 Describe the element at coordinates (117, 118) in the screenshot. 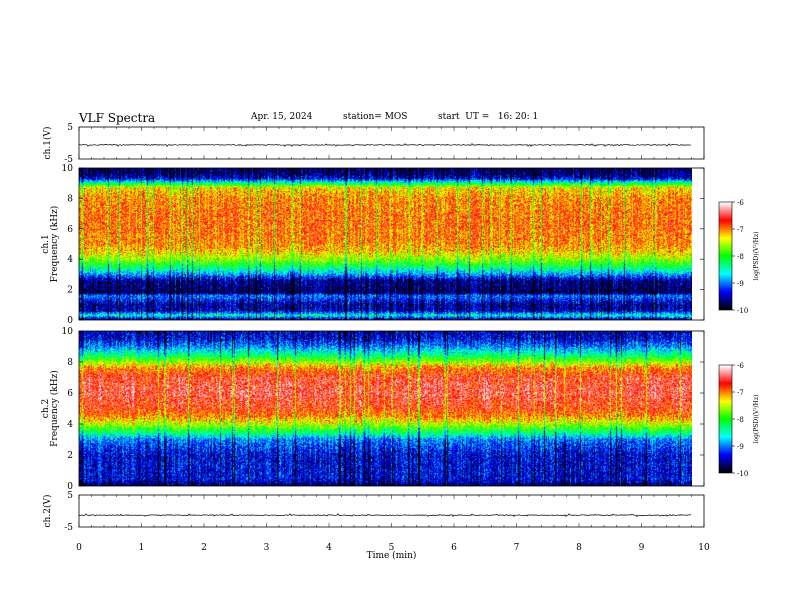

I see `figure-title: VLF Spectra` at that location.